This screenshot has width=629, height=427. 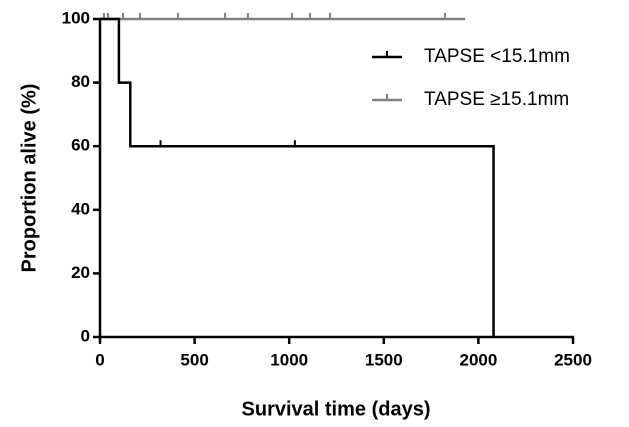 I want to click on x-tick-label: 2000, so click(x=478, y=359).